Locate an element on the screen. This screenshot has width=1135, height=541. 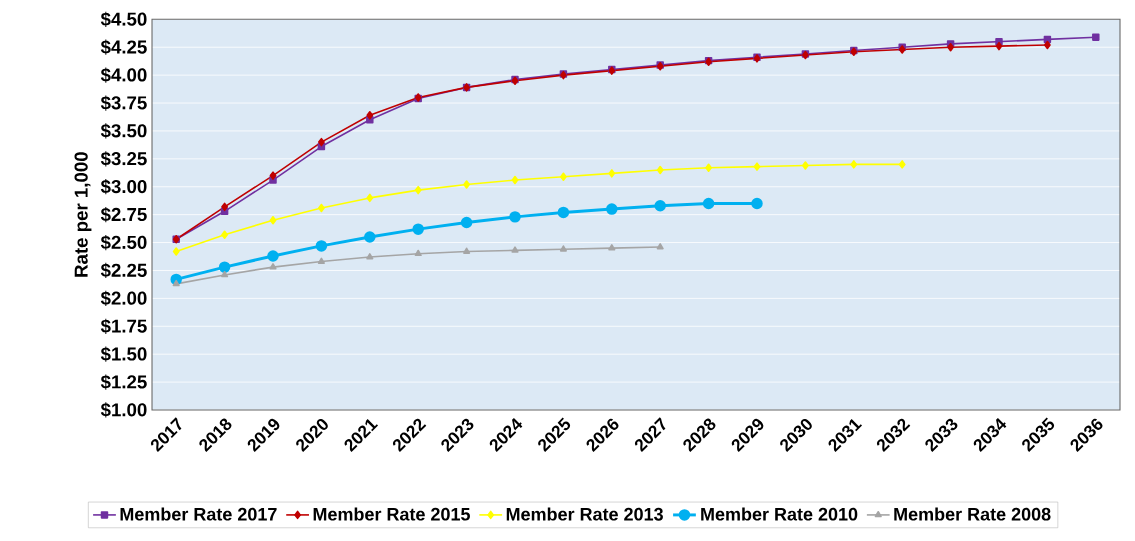
legend-label: Member Rate 2008 is located at coordinates (972, 514).